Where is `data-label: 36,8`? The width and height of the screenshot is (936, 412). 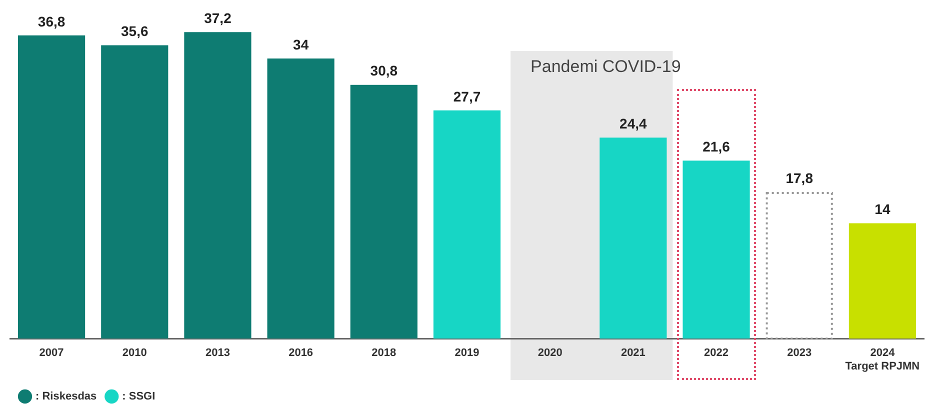 data-label: 36,8 is located at coordinates (52, 21).